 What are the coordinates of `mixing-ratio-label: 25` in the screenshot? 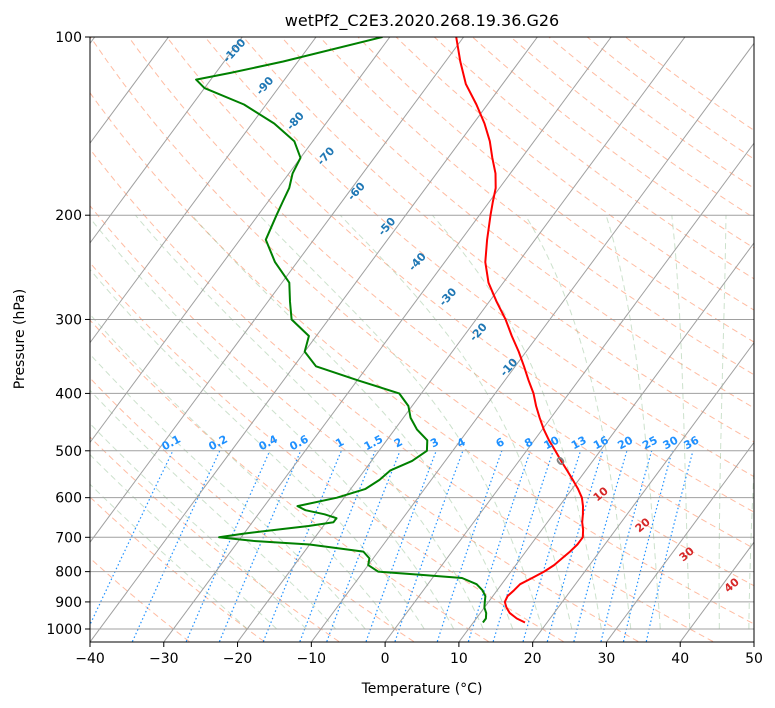 It's located at (650, 443).